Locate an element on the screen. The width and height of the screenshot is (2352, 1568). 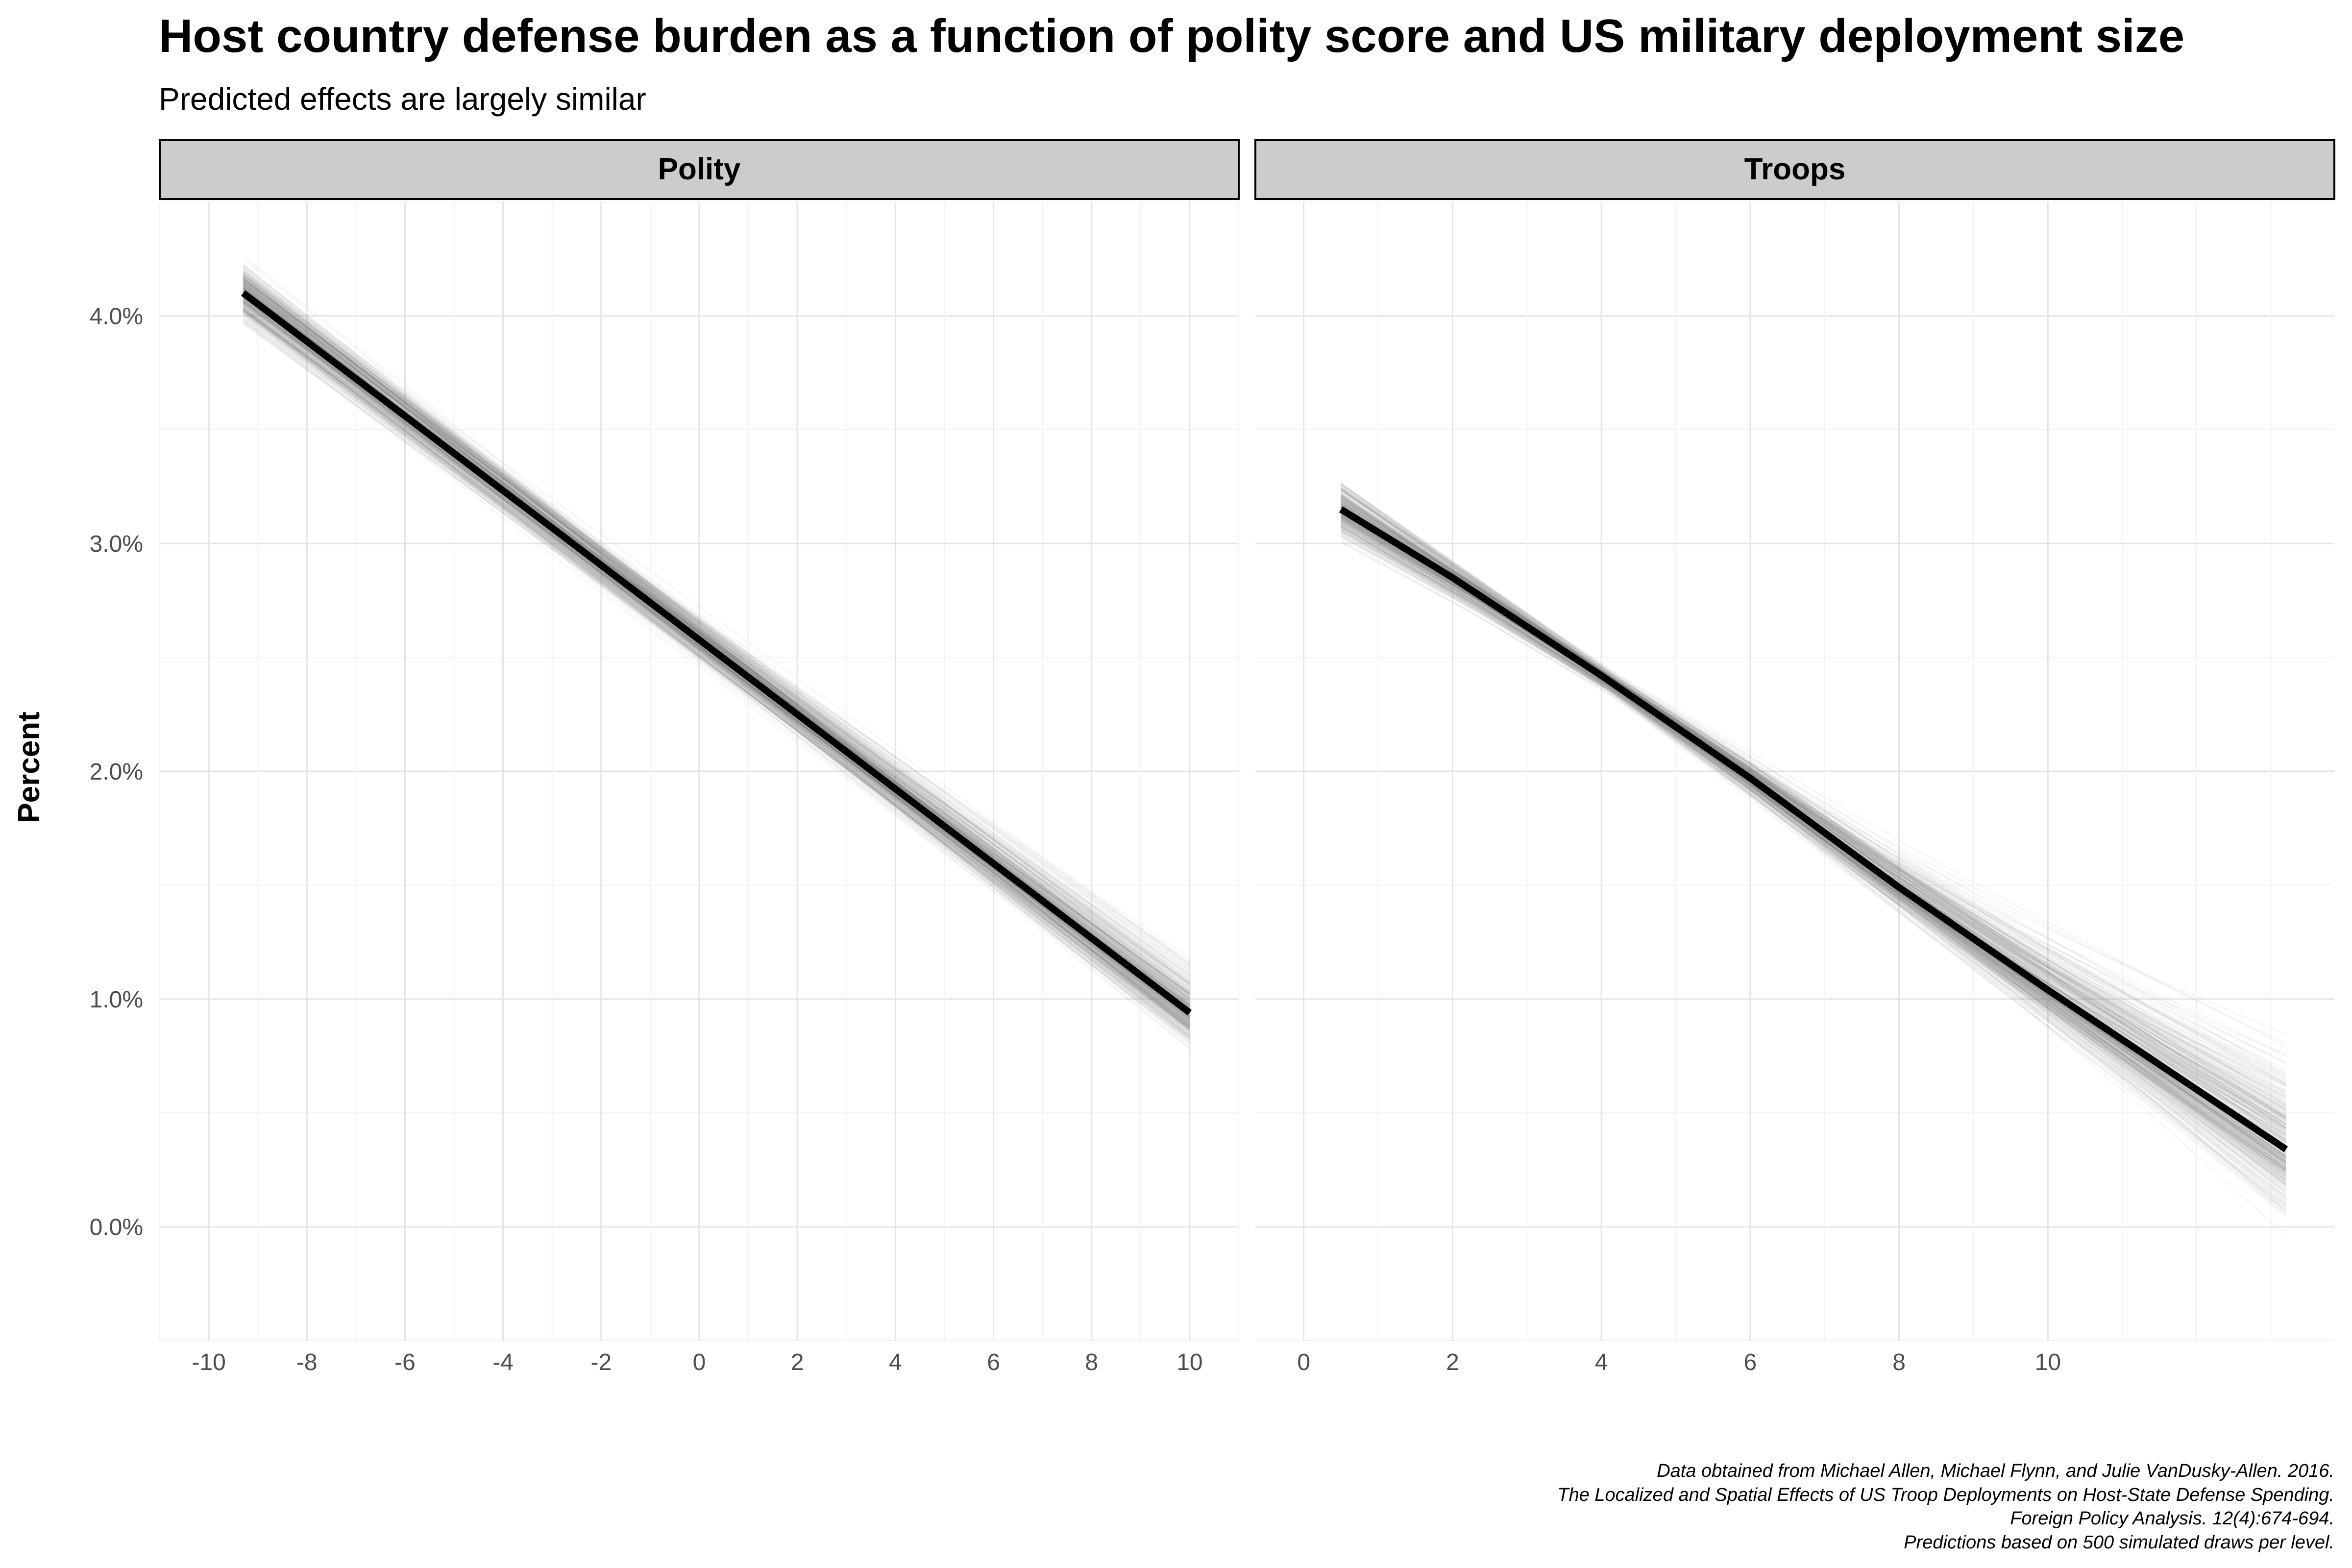
x-tick-label: 0 is located at coordinates (699, 1362).